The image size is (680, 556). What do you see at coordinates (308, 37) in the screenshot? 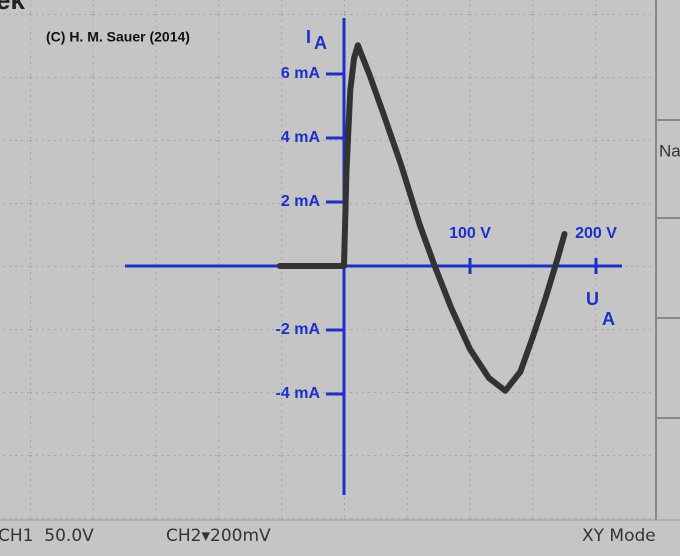
I see `y-label: I` at bounding box center [308, 37].